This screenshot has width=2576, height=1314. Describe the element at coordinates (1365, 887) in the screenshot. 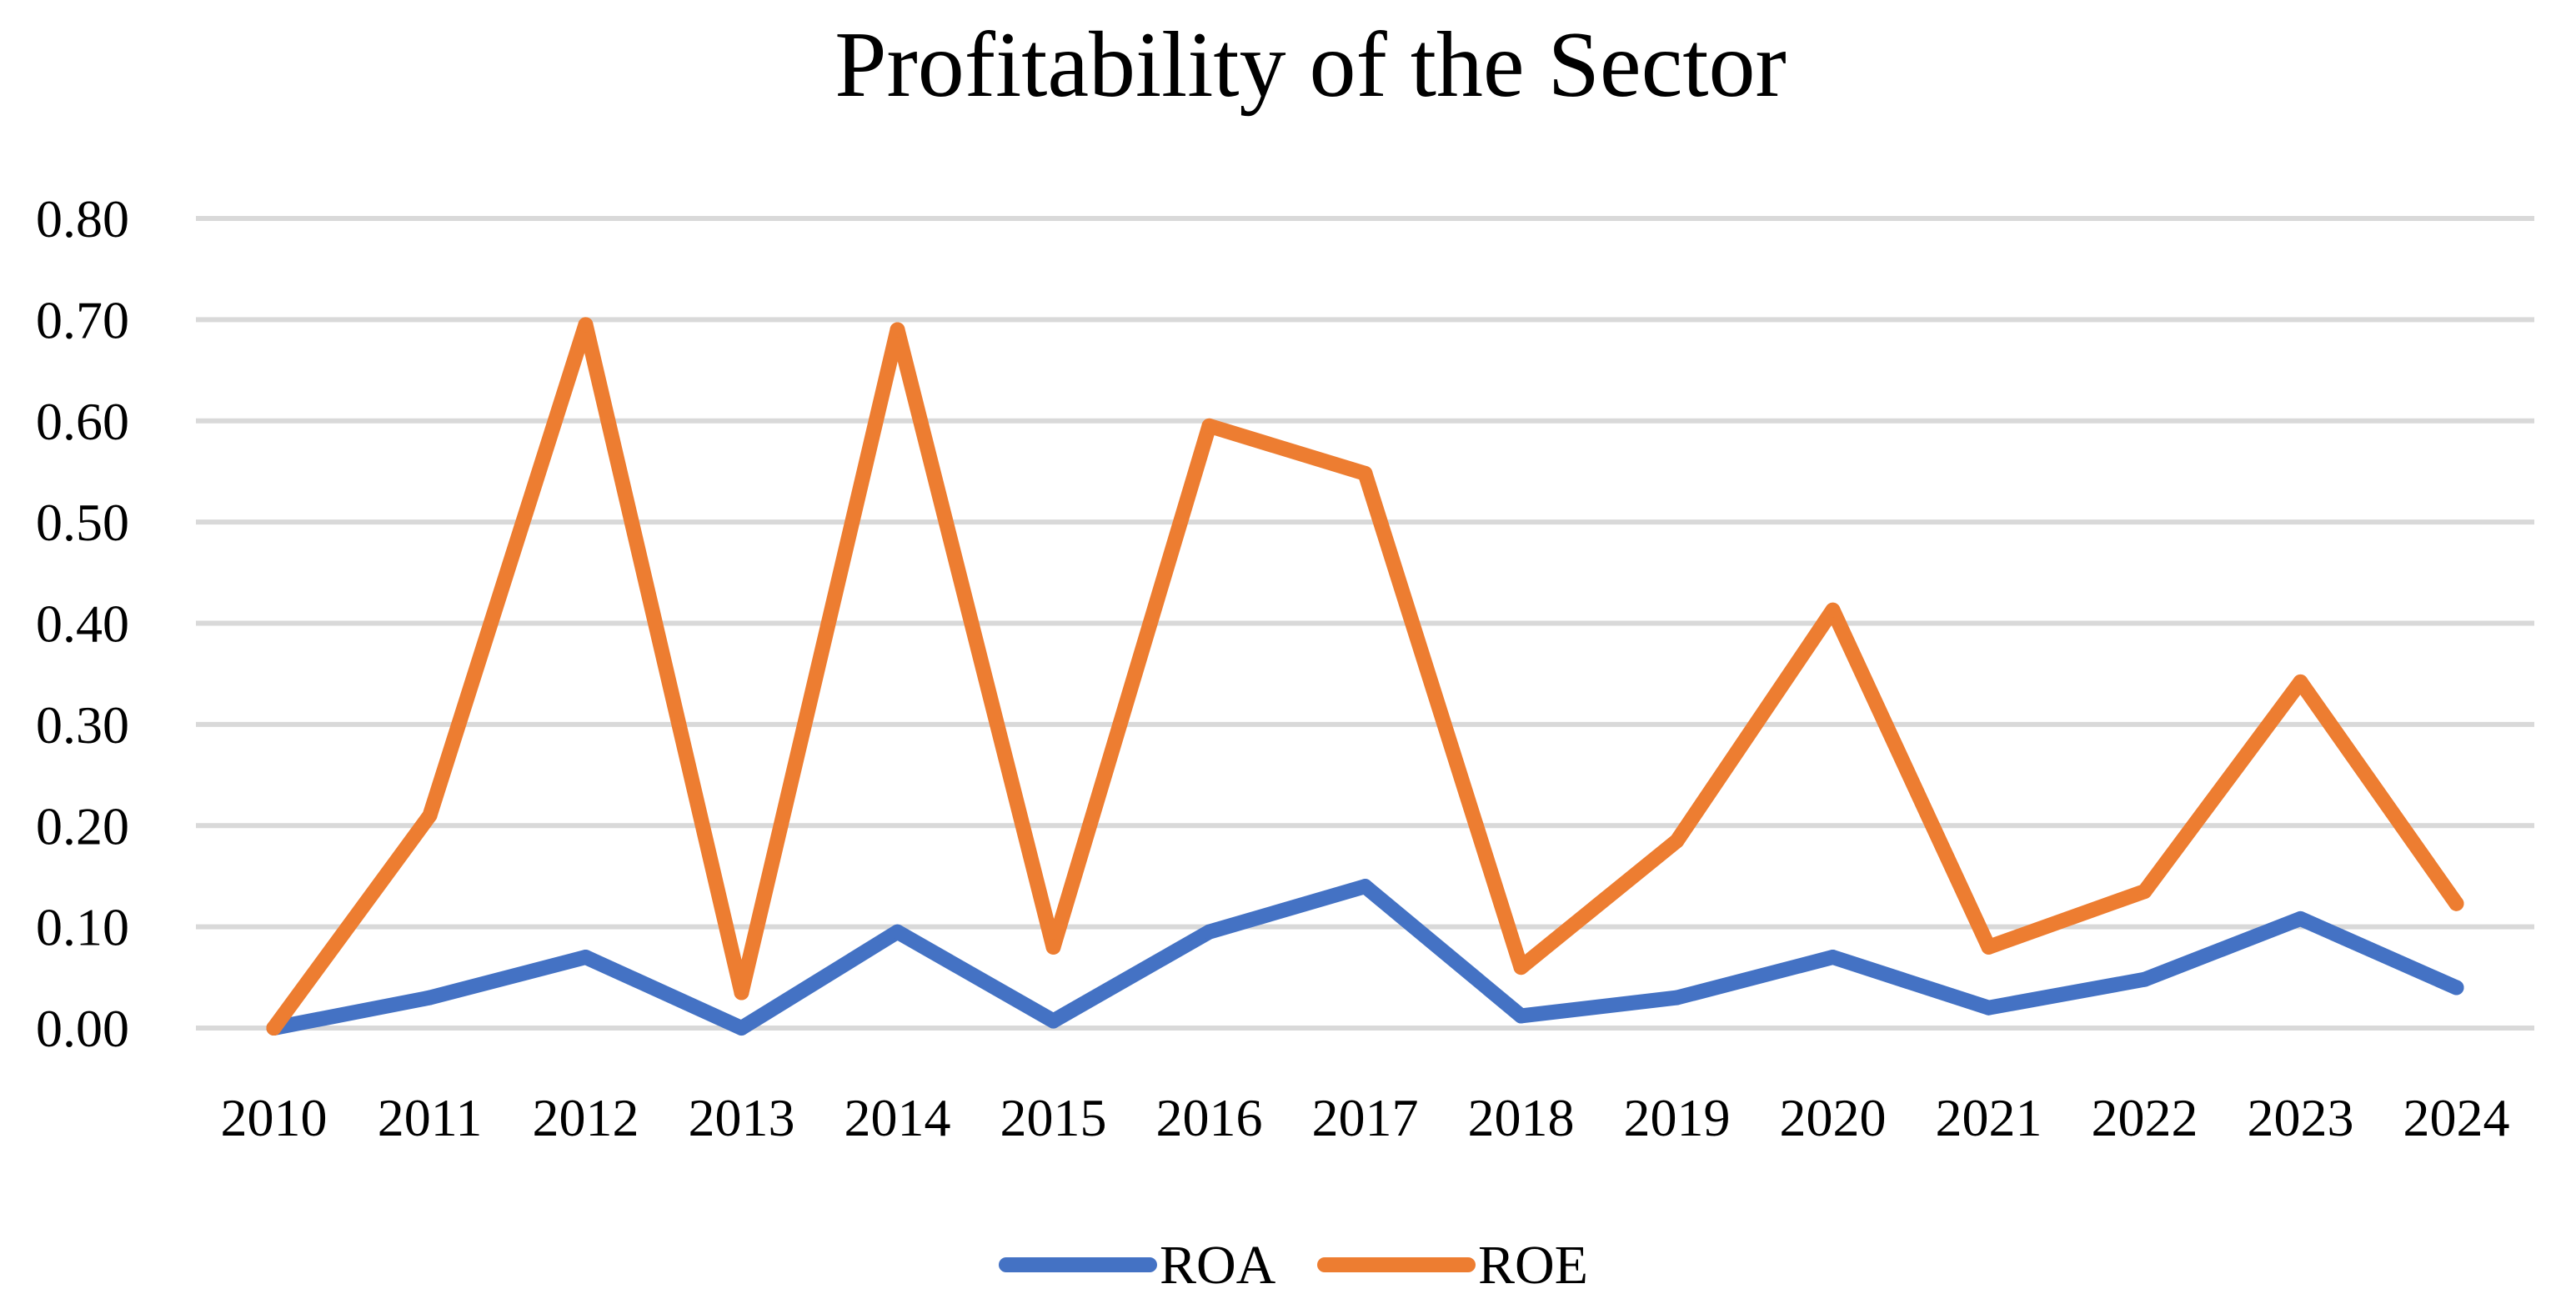

I see `data-point-roa-2017` at that location.